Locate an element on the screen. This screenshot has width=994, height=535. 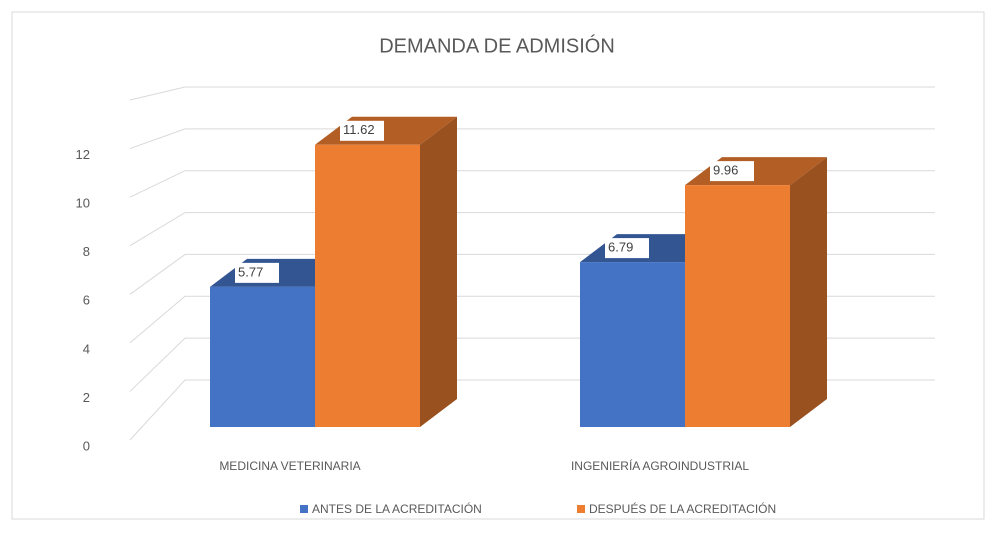
y-tick-label: 12 is located at coordinates (83, 154).